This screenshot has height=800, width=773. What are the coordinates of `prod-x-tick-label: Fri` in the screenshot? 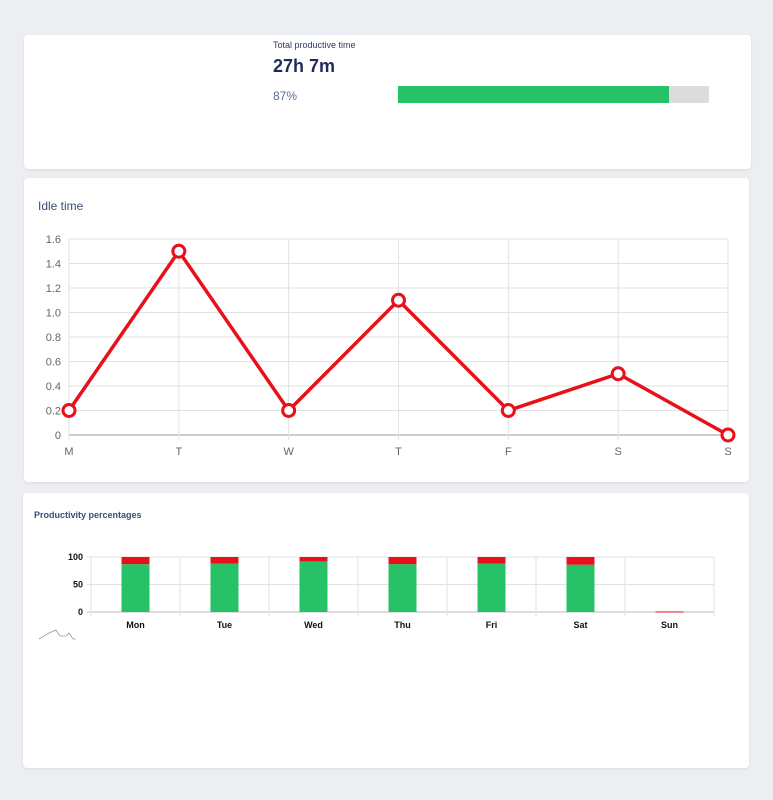 It's located at (492, 625).